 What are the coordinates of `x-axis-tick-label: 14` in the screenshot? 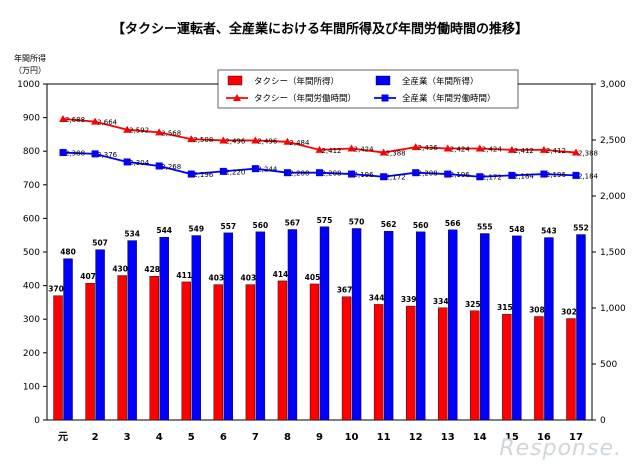 It's located at (480, 437).